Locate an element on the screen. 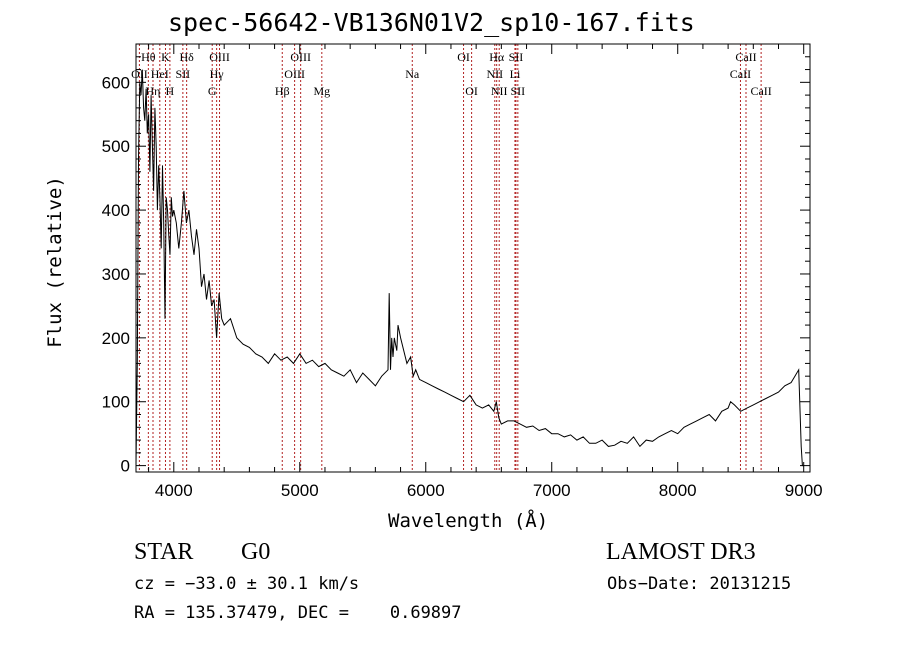 This screenshot has height=649, width=900. marker-label-13: OIII is located at coordinates (294, 74).